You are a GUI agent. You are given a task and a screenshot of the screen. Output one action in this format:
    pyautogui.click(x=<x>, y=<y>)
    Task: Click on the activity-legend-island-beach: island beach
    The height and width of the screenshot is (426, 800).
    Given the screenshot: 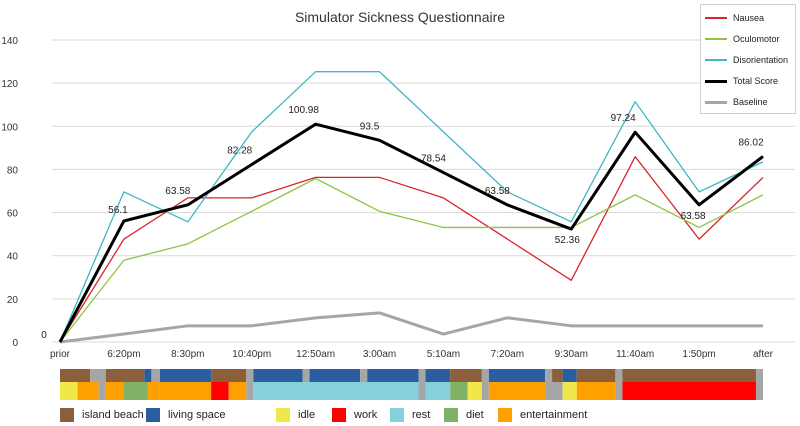 What is the action you would take?
    pyautogui.click(x=102, y=415)
    